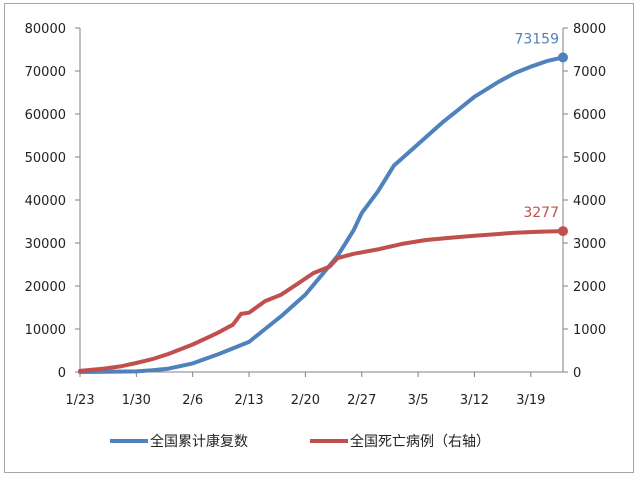 The image size is (640, 480). What do you see at coordinates (536, 39) in the screenshot?
I see `series-end-label-0: 73159` at bounding box center [536, 39].